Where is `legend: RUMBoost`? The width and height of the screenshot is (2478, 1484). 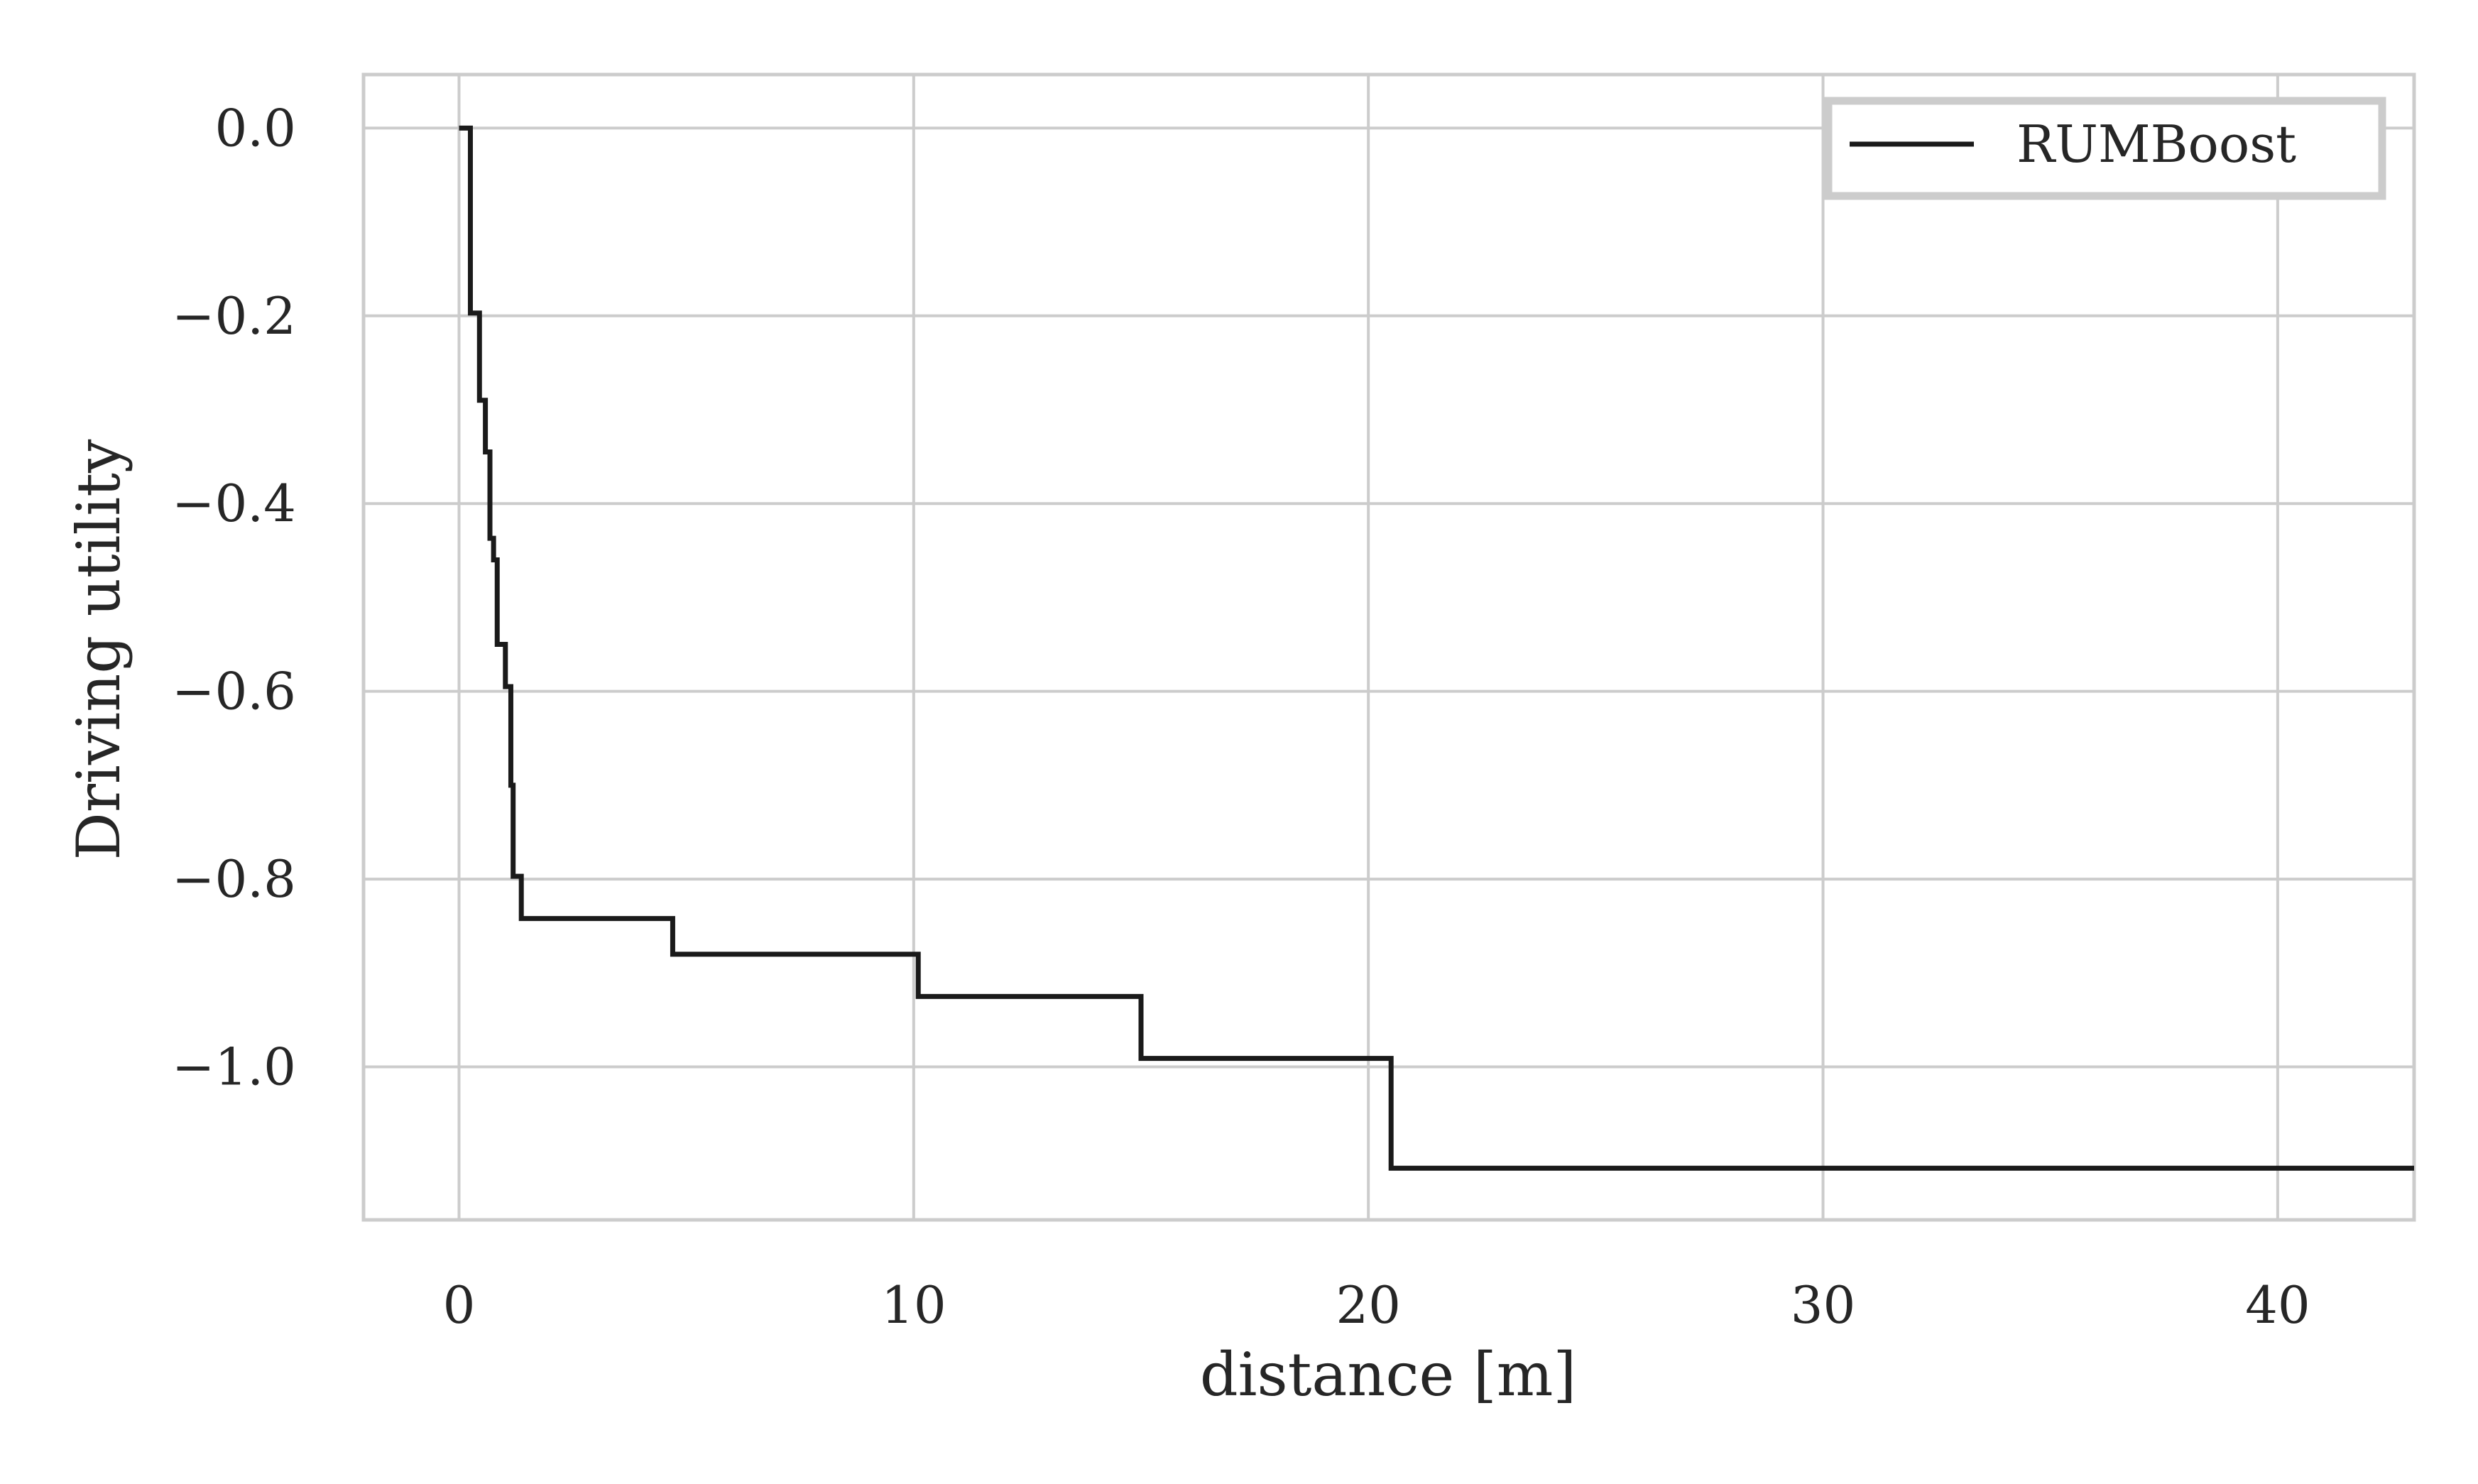
legend: RUMBoost is located at coordinates (2105, 148).